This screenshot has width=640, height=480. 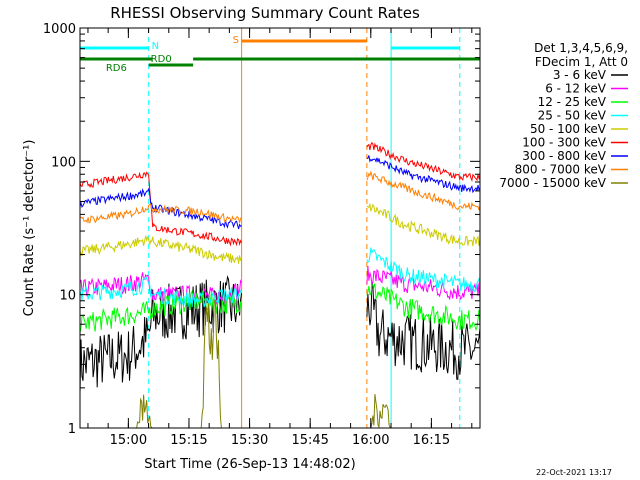 I want to click on x-tick-label-4: 16:00, so click(x=370, y=440).